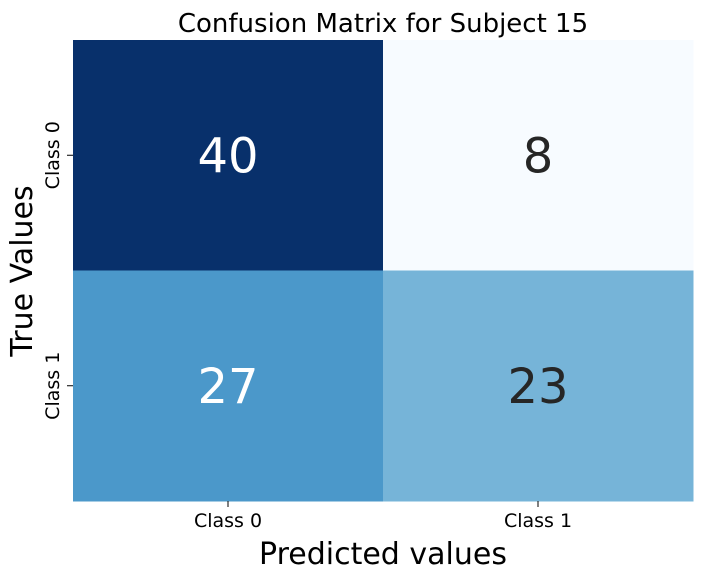 The height and width of the screenshot is (580, 703). I want to click on cell-value-r1-c1: 23, so click(537, 387).